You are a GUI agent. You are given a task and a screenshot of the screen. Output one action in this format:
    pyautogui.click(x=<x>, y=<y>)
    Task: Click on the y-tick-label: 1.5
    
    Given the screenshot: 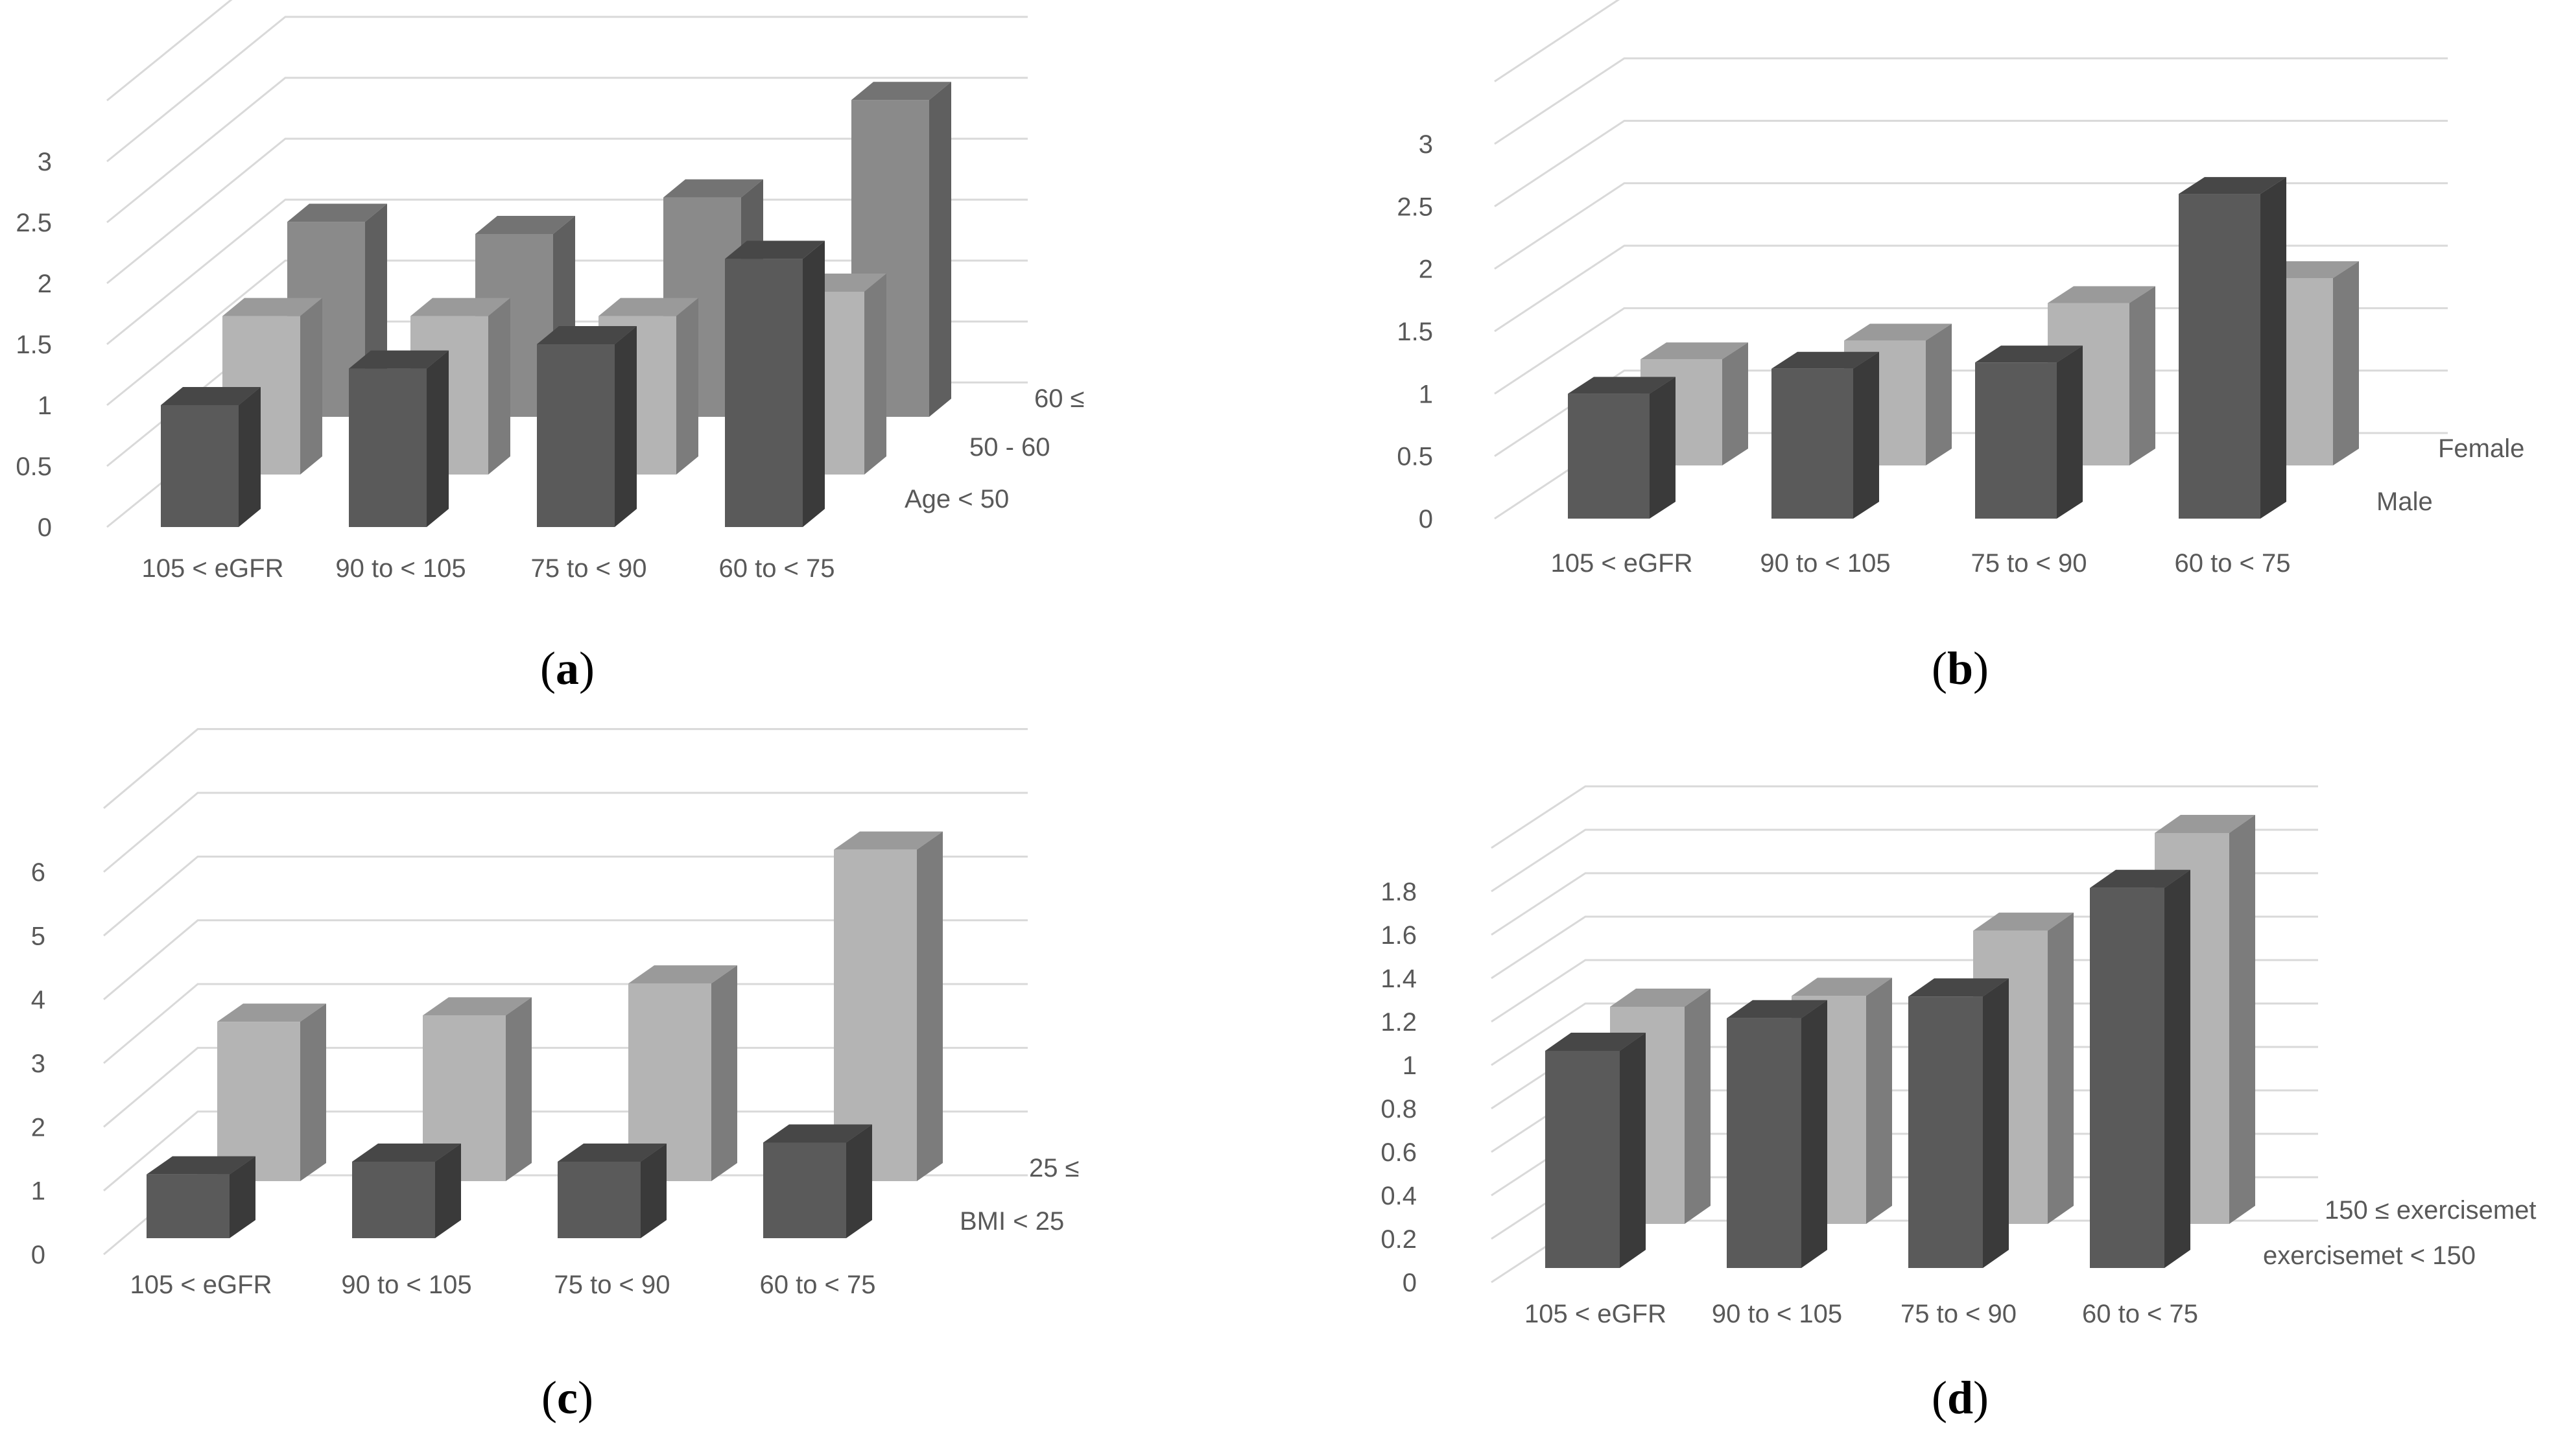 What is the action you would take?
    pyautogui.click(x=34, y=345)
    